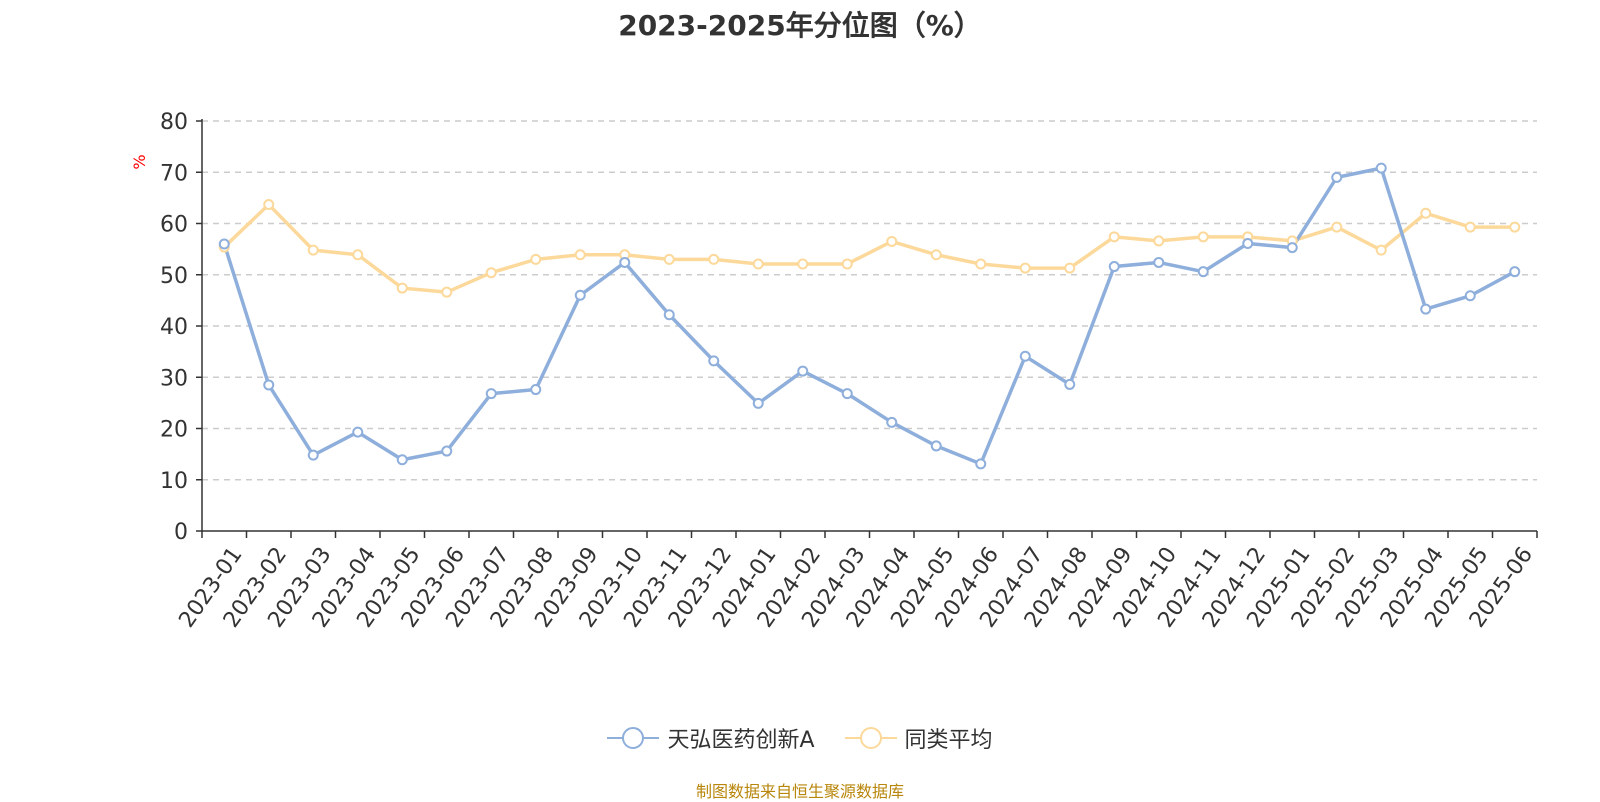  Describe the element at coordinates (800, 25) in the screenshot. I see `chart-title: 2023-2025年分位图（%）` at that location.